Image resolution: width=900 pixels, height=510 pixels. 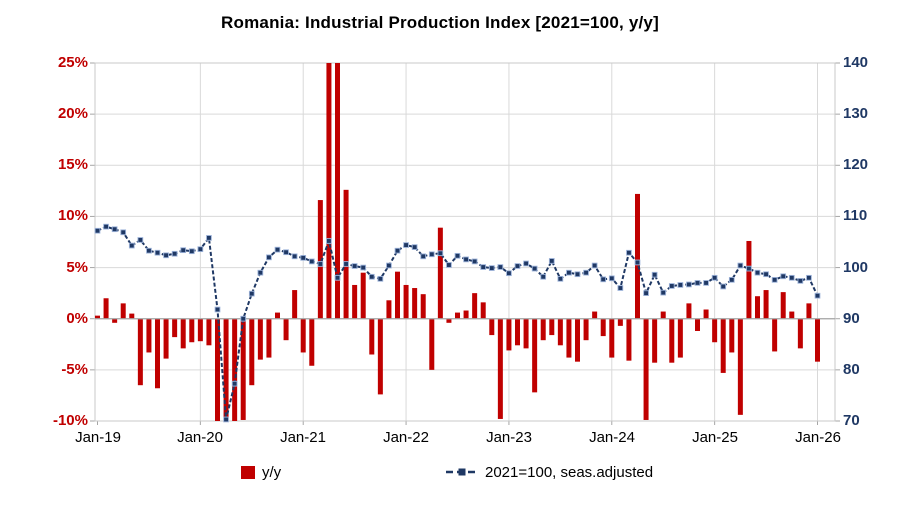 I want to click on left-axis-tick: 10%, so click(x=72, y=215).